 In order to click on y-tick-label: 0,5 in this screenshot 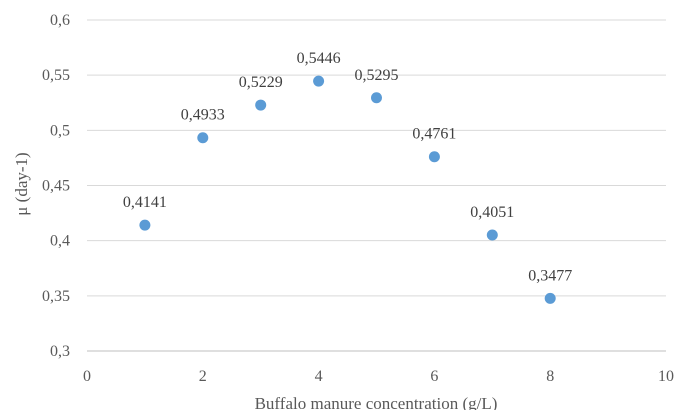, I will do `click(60, 130)`.